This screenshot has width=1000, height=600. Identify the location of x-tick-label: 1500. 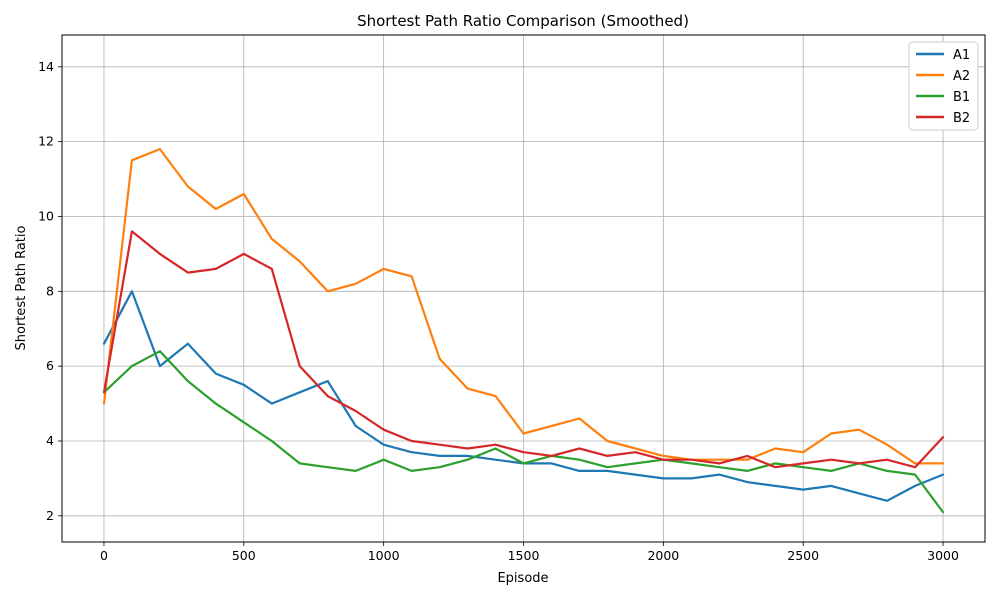
(524, 555).